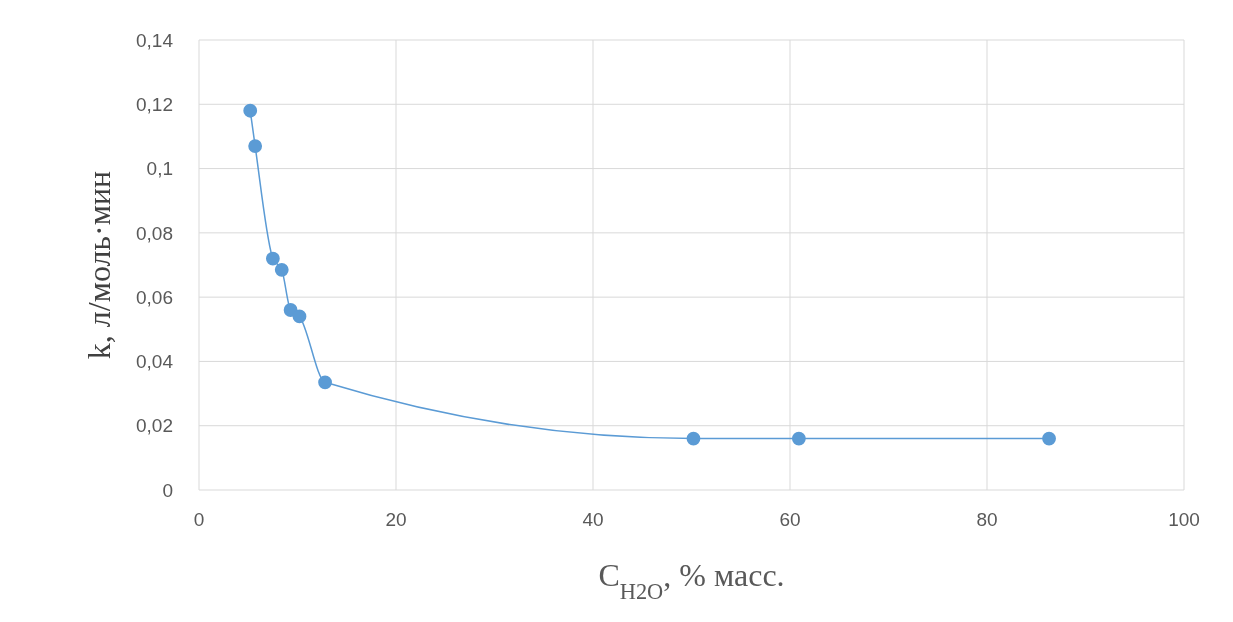  What do you see at coordinates (790, 519) in the screenshot?
I see `x-tick-label: 60` at bounding box center [790, 519].